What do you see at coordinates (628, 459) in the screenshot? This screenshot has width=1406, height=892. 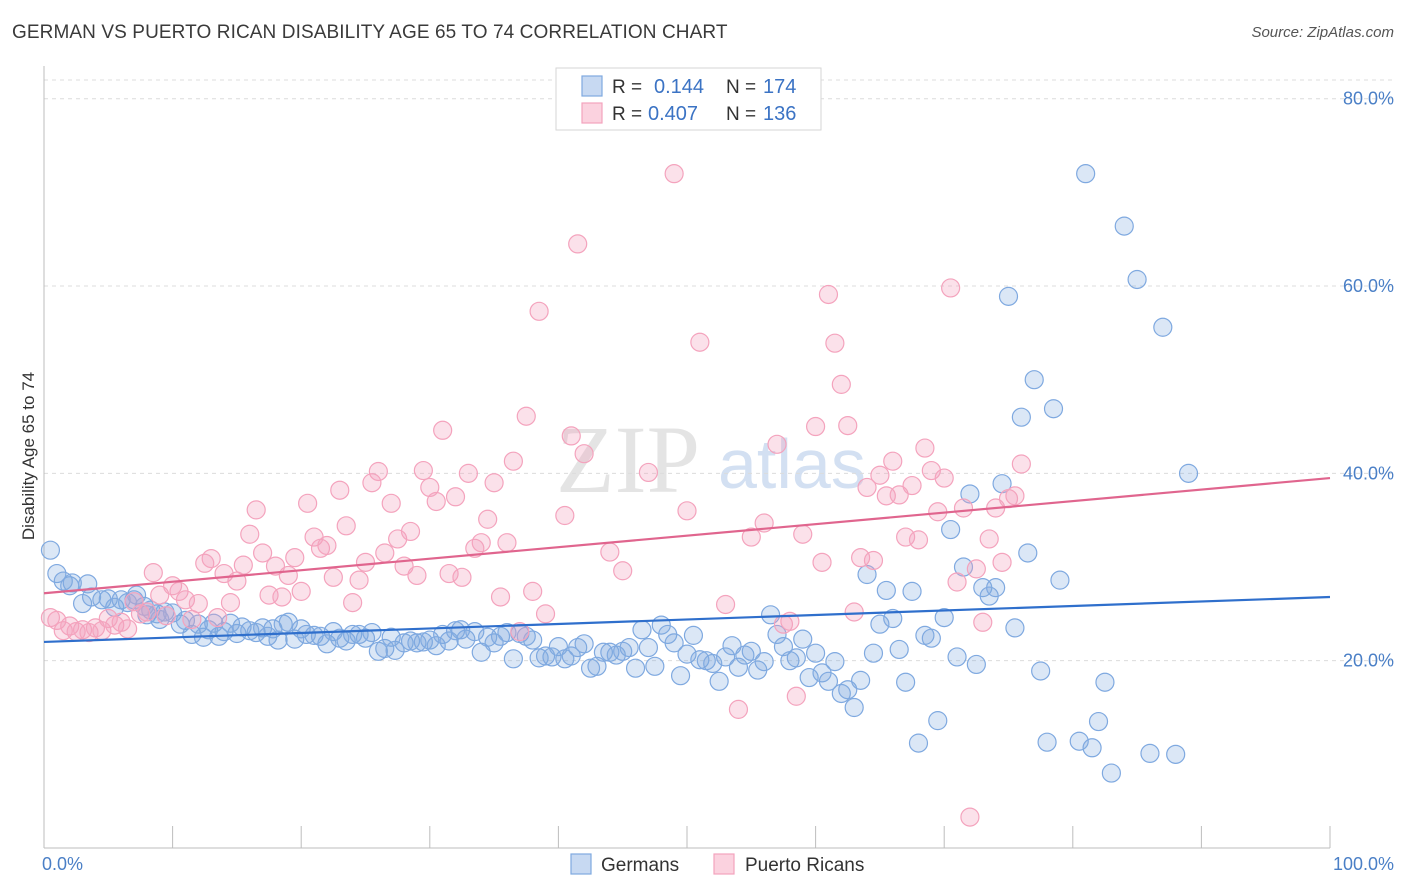 I see `watermark-zip: ZIP` at bounding box center [628, 459].